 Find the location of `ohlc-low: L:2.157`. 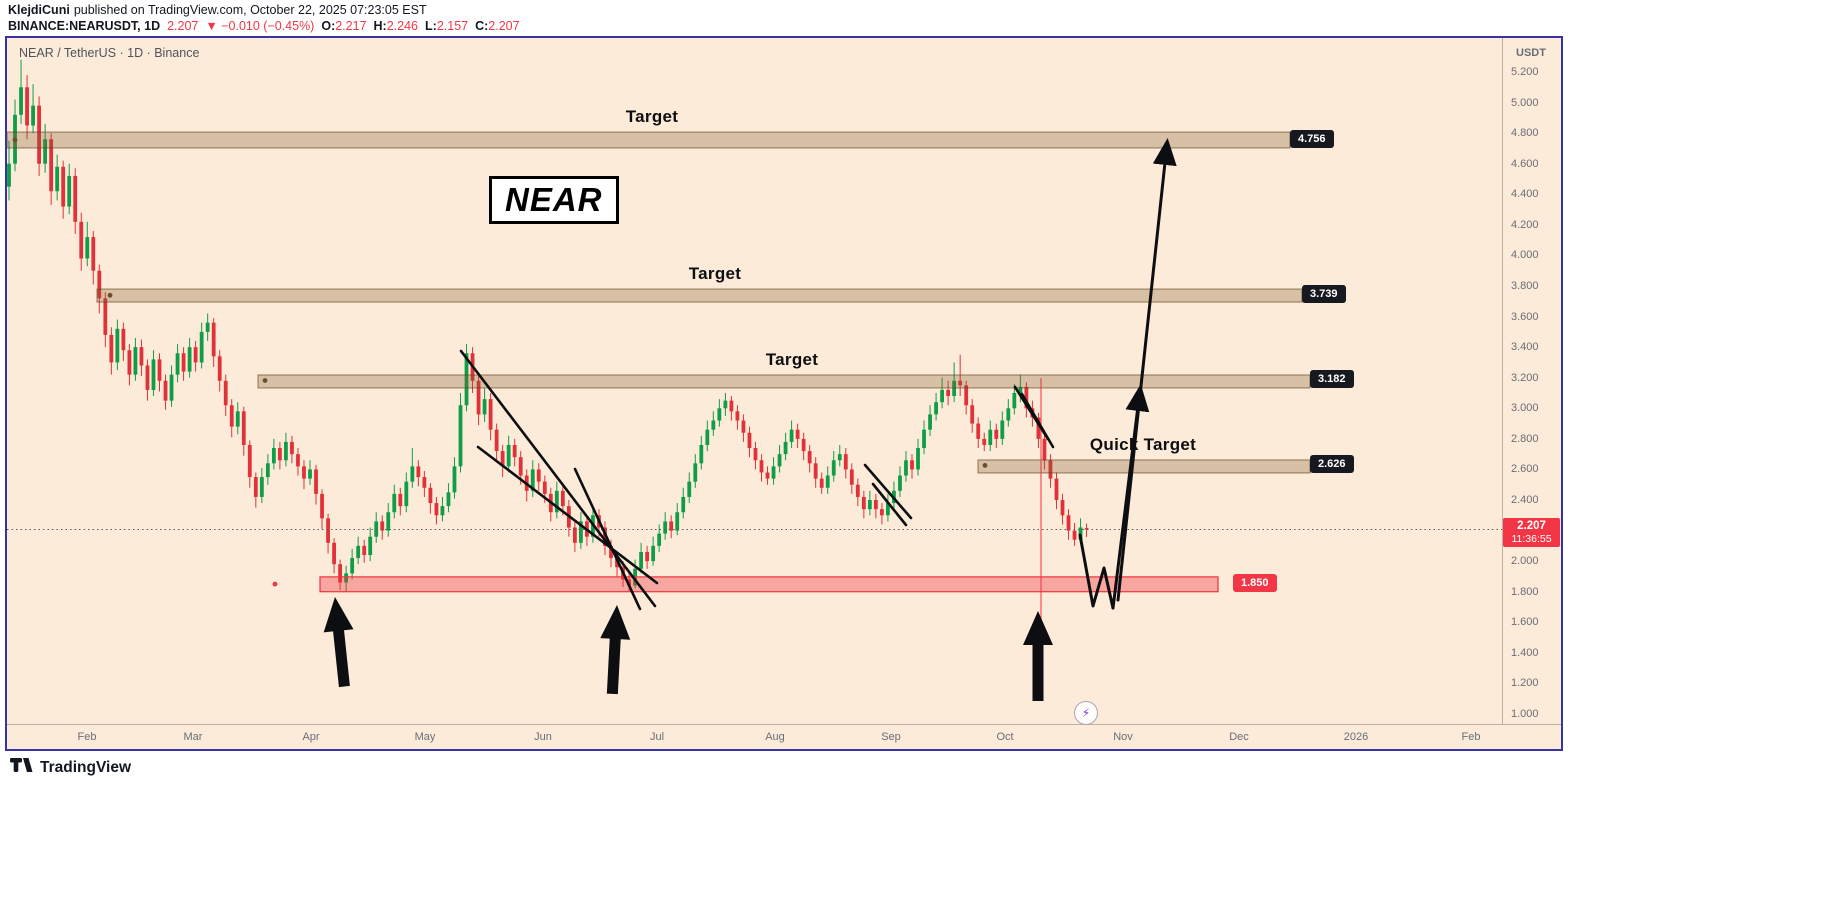

ohlc-low: L:2.157 is located at coordinates (446, 26).